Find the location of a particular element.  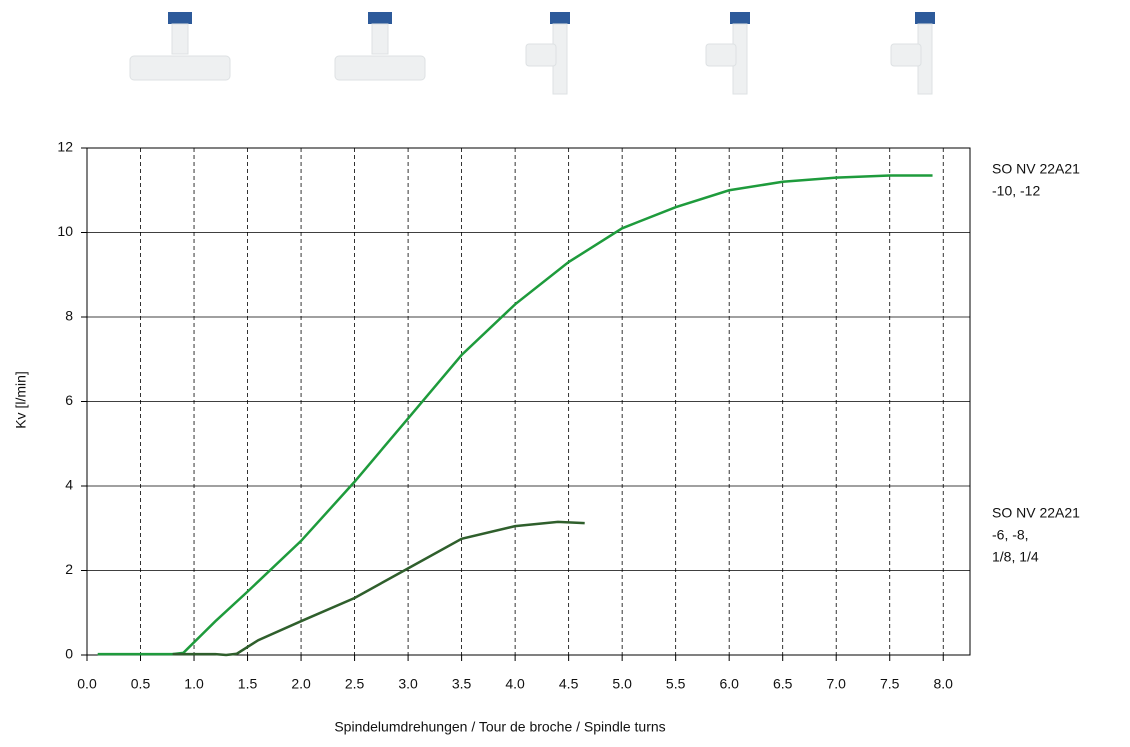

x-tick-label: 0.5 is located at coordinates (141, 684).